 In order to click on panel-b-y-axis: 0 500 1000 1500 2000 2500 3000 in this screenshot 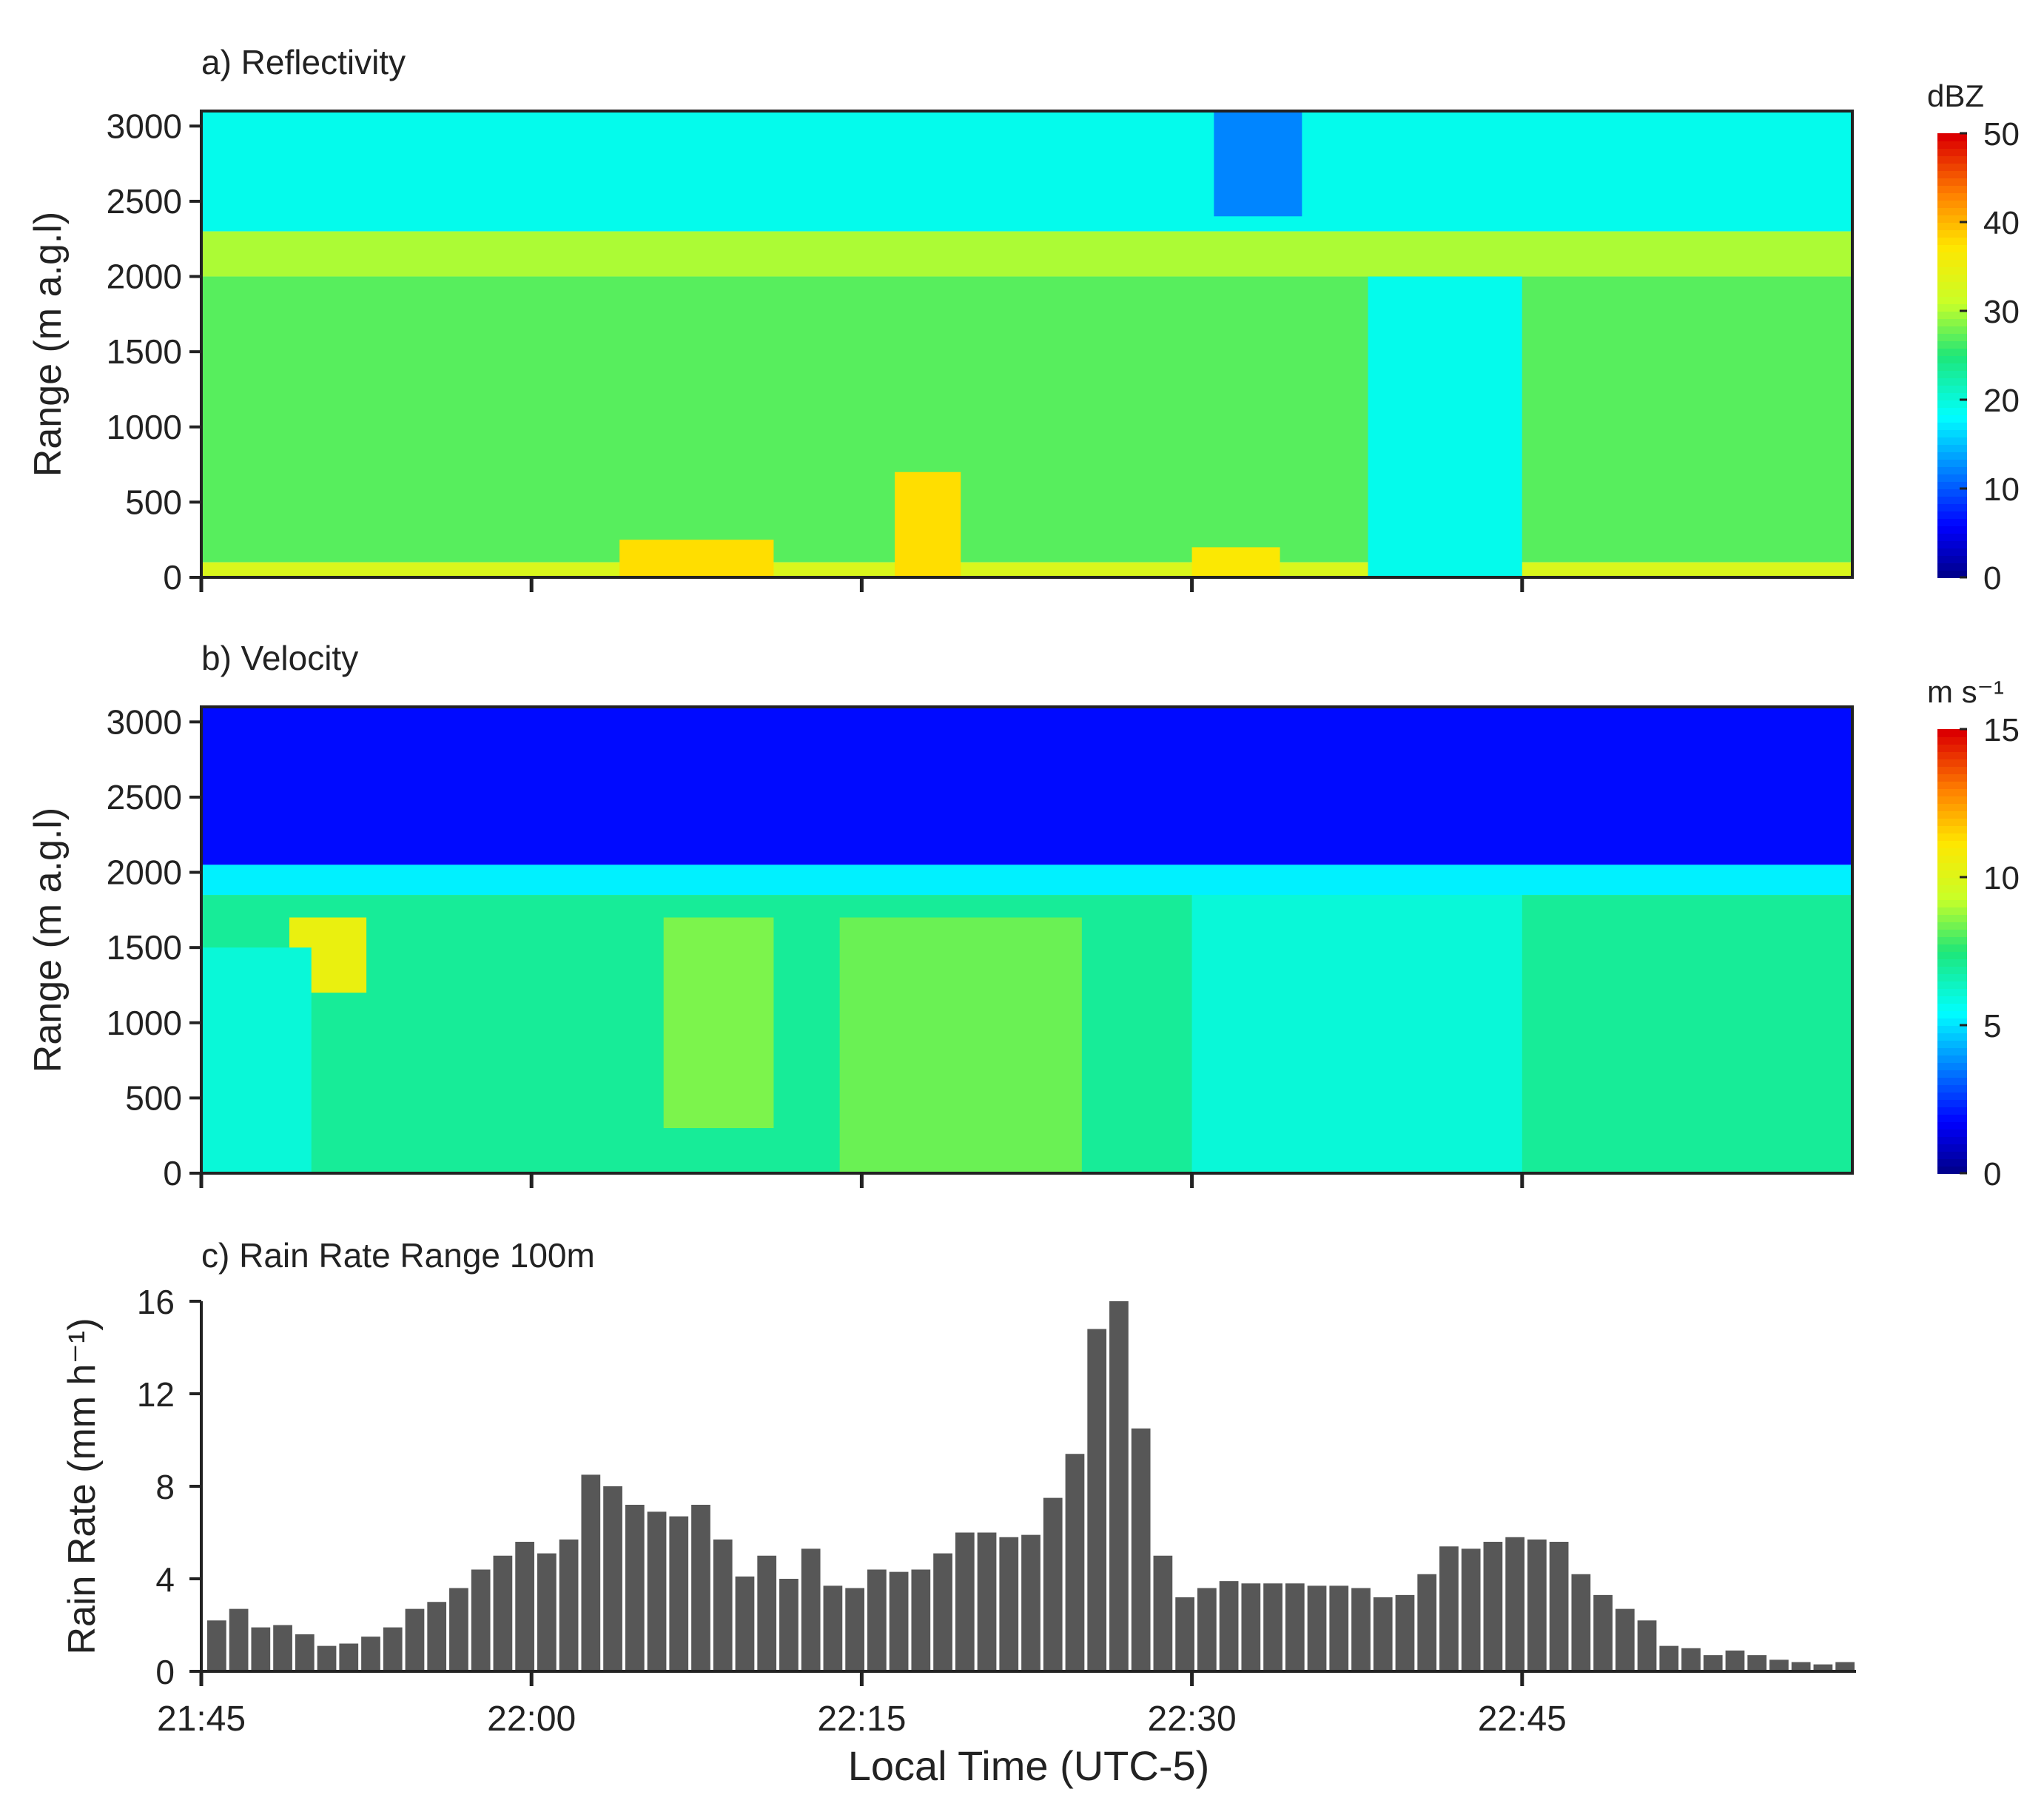, I will do `click(154, 947)`.